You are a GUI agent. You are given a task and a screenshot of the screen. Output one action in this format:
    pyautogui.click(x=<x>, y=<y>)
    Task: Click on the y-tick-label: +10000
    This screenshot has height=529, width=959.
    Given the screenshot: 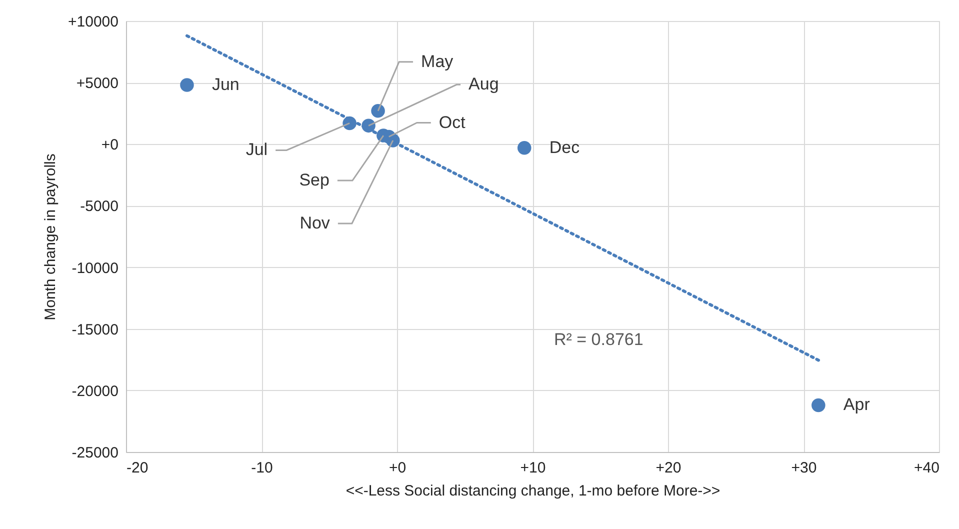 What is the action you would take?
    pyautogui.click(x=93, y=22)
    